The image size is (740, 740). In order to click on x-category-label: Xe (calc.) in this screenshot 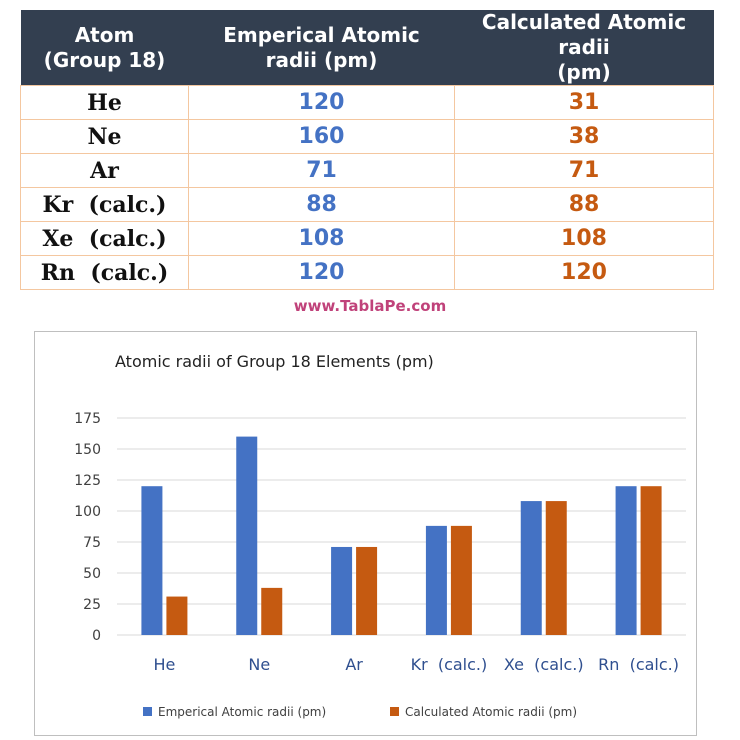, I will do `click(544, 664)`.